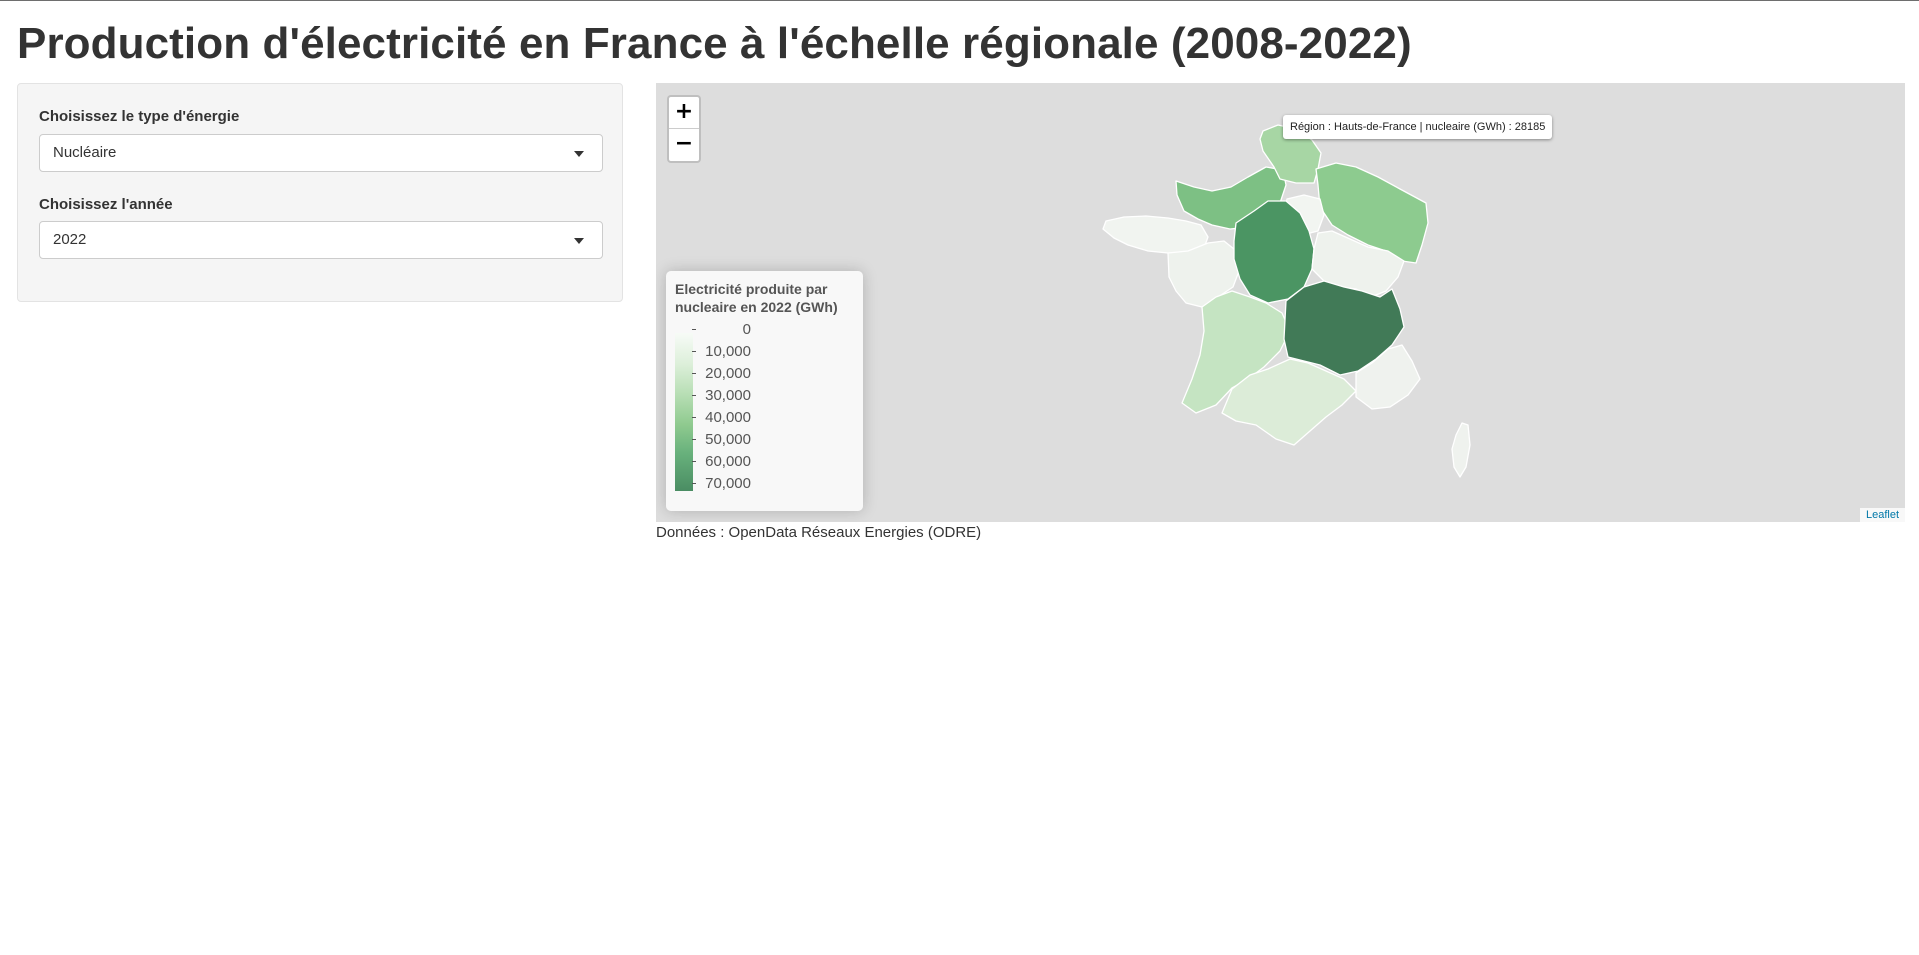  What do you see at coordinates (1203, 274) in the screenshot?
I see `region-pays-de-la-loire` at bounding box center [1203, 274].